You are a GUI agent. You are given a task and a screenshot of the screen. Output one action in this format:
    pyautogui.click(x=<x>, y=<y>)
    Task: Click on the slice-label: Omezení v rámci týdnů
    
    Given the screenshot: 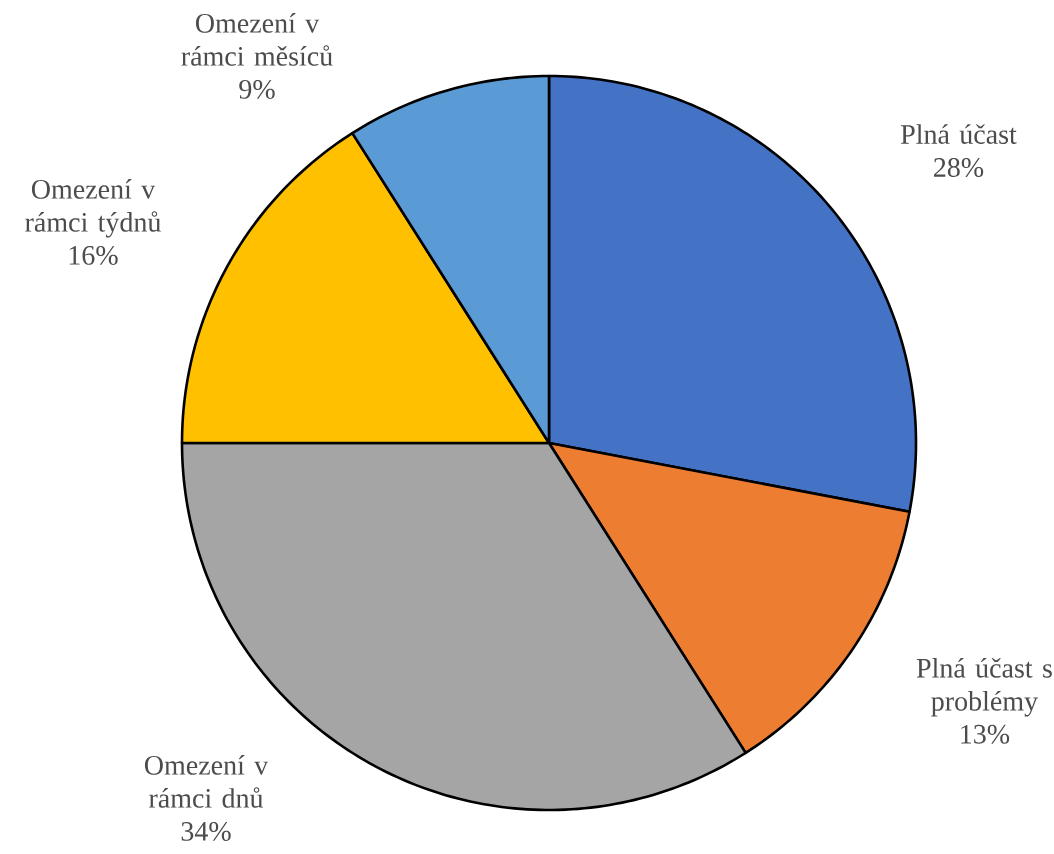 What is the action you would take?
    pyautogui.click(x=93, y=208)
    